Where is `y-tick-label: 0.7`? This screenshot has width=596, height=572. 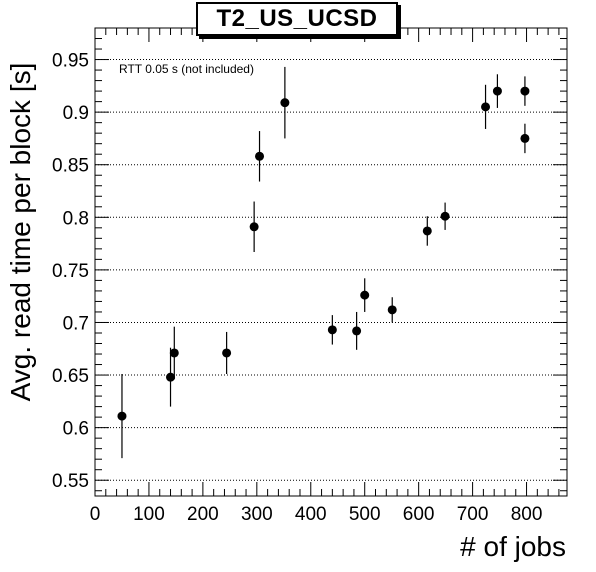 y-tick-label: 0.7 is located at coordinates (76, 323).